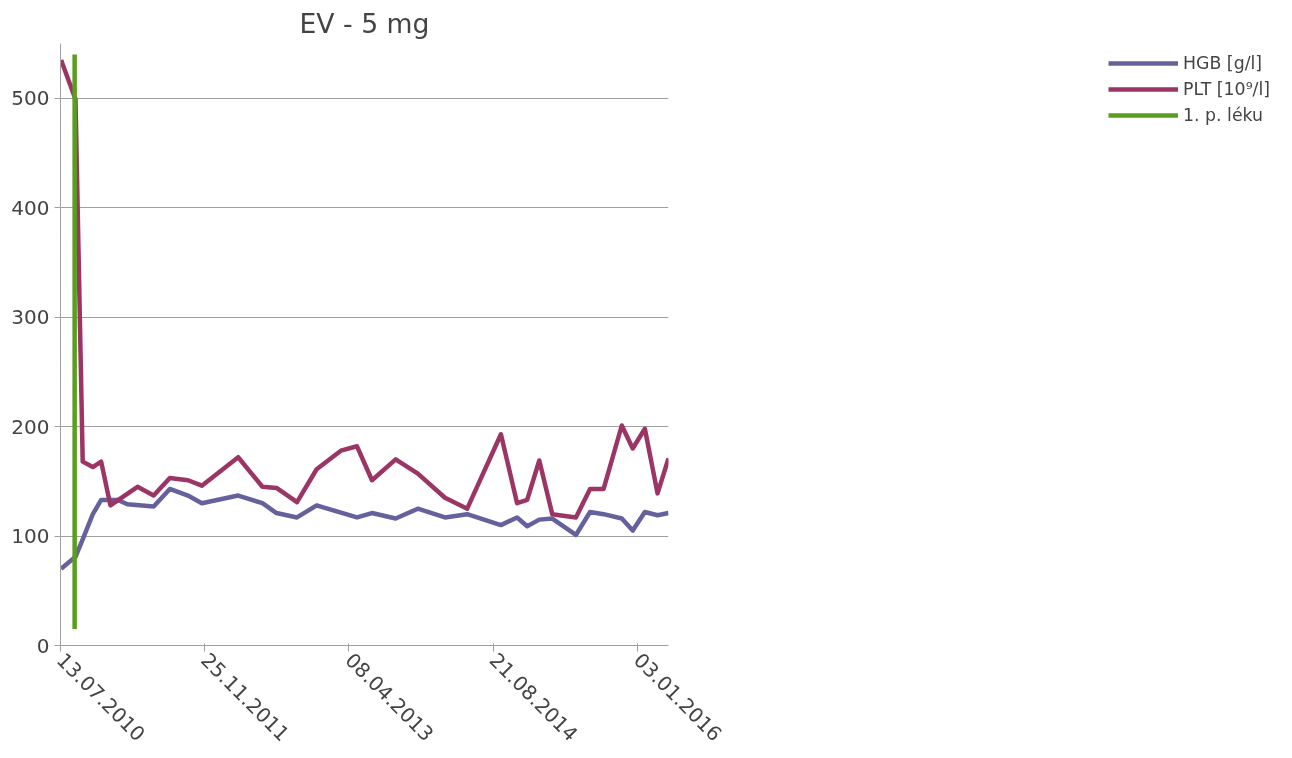 Image resolution: width=1292 pixels, height=758 pixels. I want to click on y-tick-label: 400, so click(30, 207).